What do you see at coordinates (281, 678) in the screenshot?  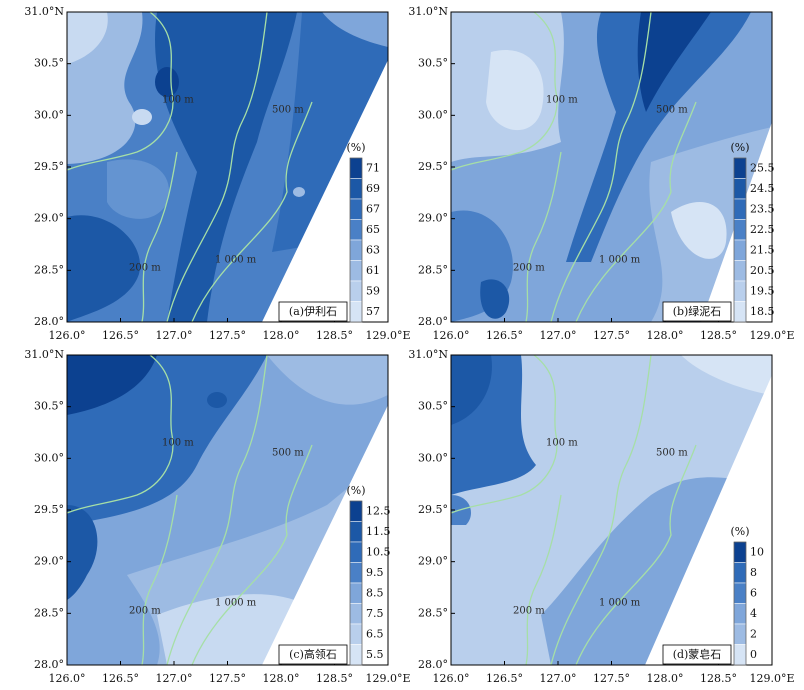 I see `x-tick-label: 128.0°` at bounding box center [281, 678].